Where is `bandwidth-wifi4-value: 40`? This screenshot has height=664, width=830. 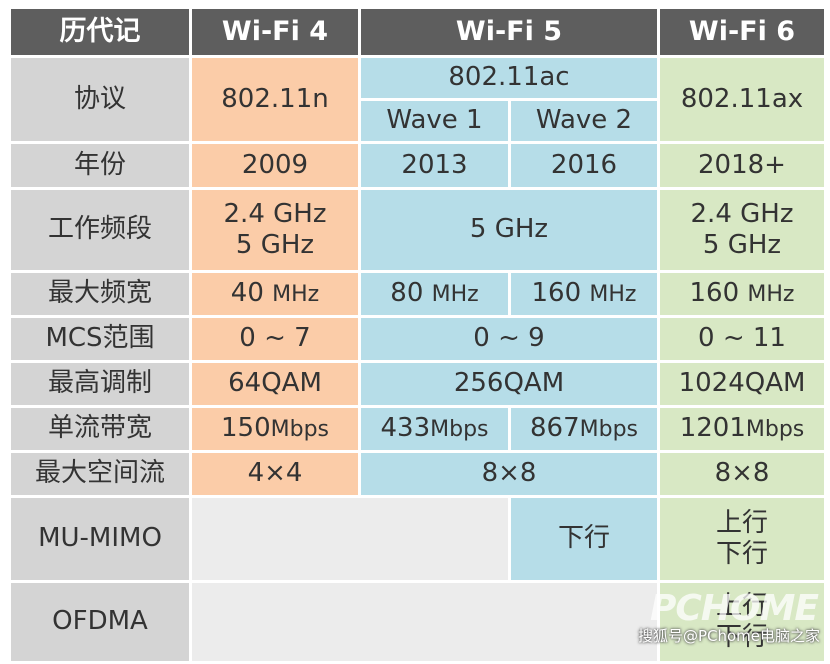 bandwidth-wifi4-value: 40 is located at coordinates (247, 293).